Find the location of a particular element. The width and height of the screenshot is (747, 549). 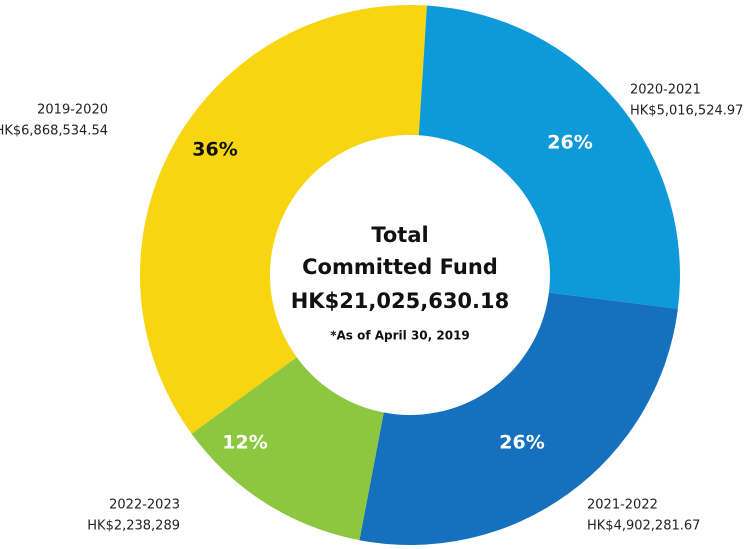

amount-label: HK$5,016,524.97 is located at coordinates (686, 111).